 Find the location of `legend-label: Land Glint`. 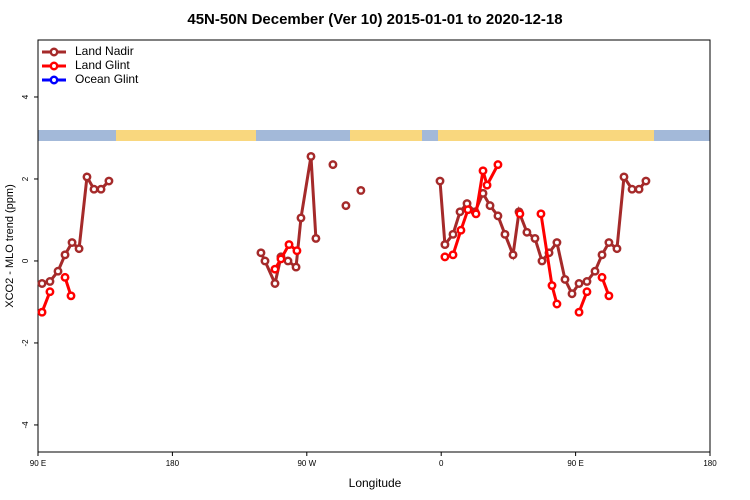

legend-label: Land Glint is located at coordinates (102, 65).